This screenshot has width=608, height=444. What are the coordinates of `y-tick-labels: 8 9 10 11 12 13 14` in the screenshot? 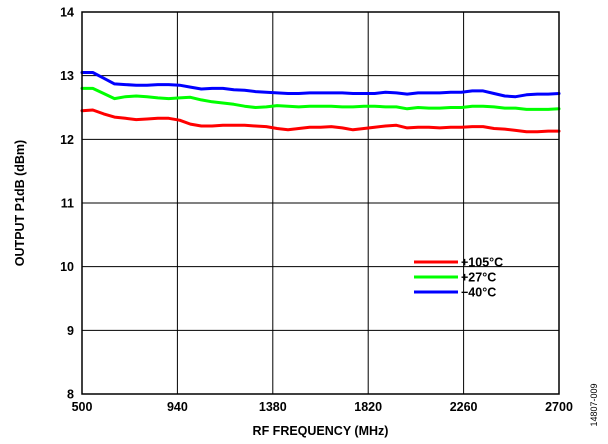 It's located at (67, 204).